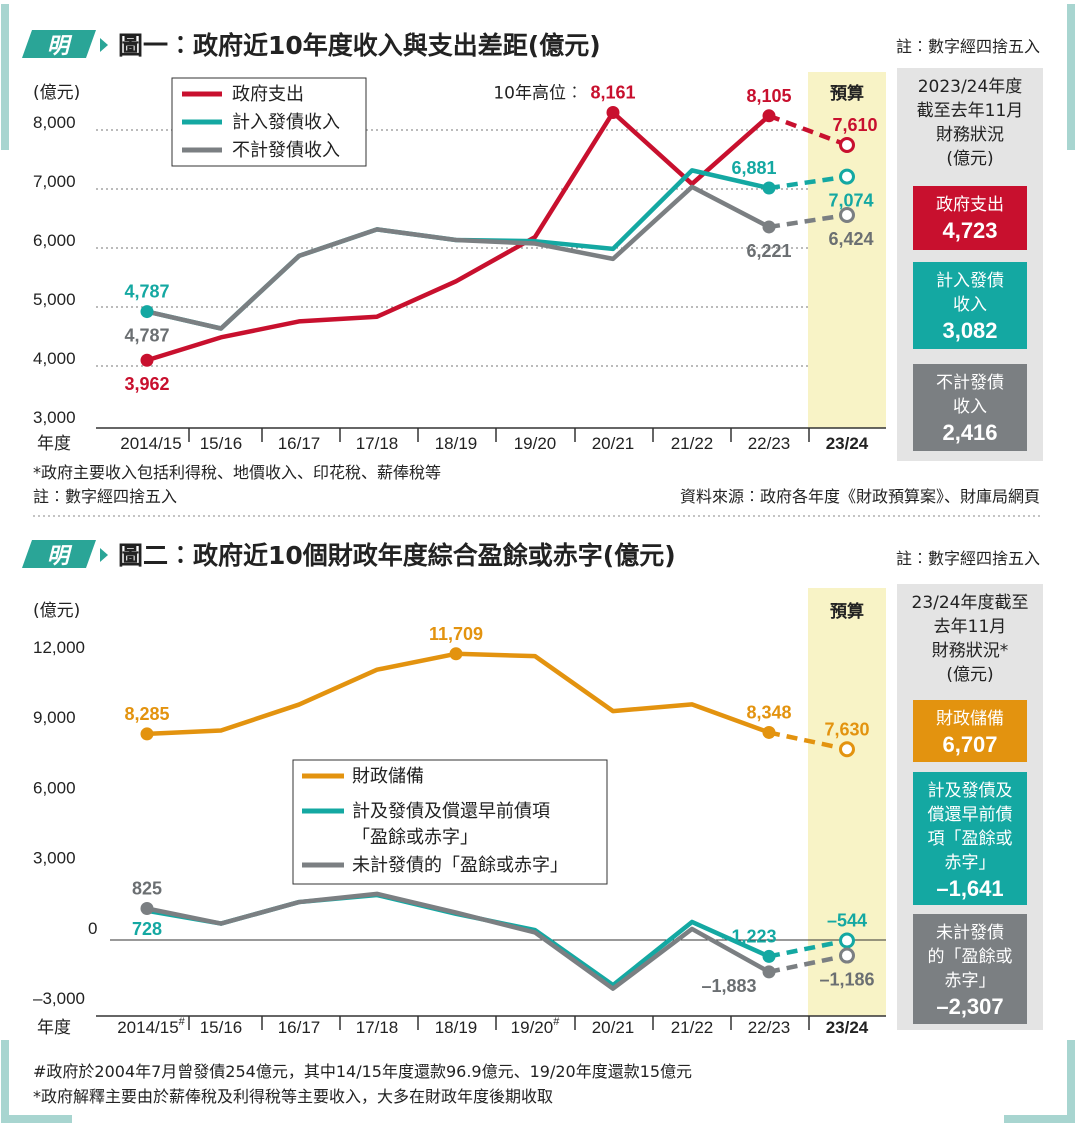 This screenshot has height=1123, width=1076. I want to click on side-box-label: 未計發債, so click(970, 933).